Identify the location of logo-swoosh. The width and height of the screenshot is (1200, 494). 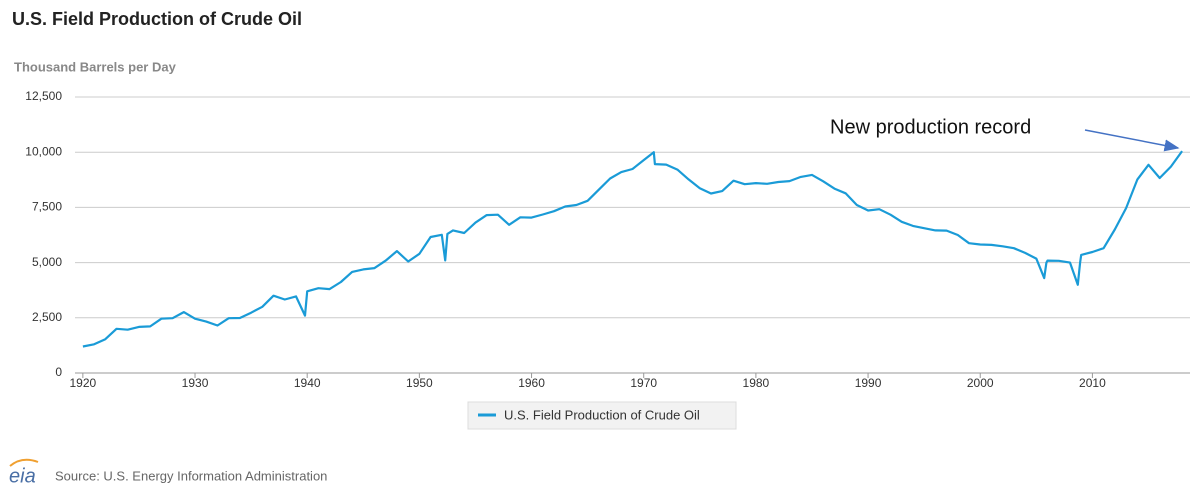
(24, 462).